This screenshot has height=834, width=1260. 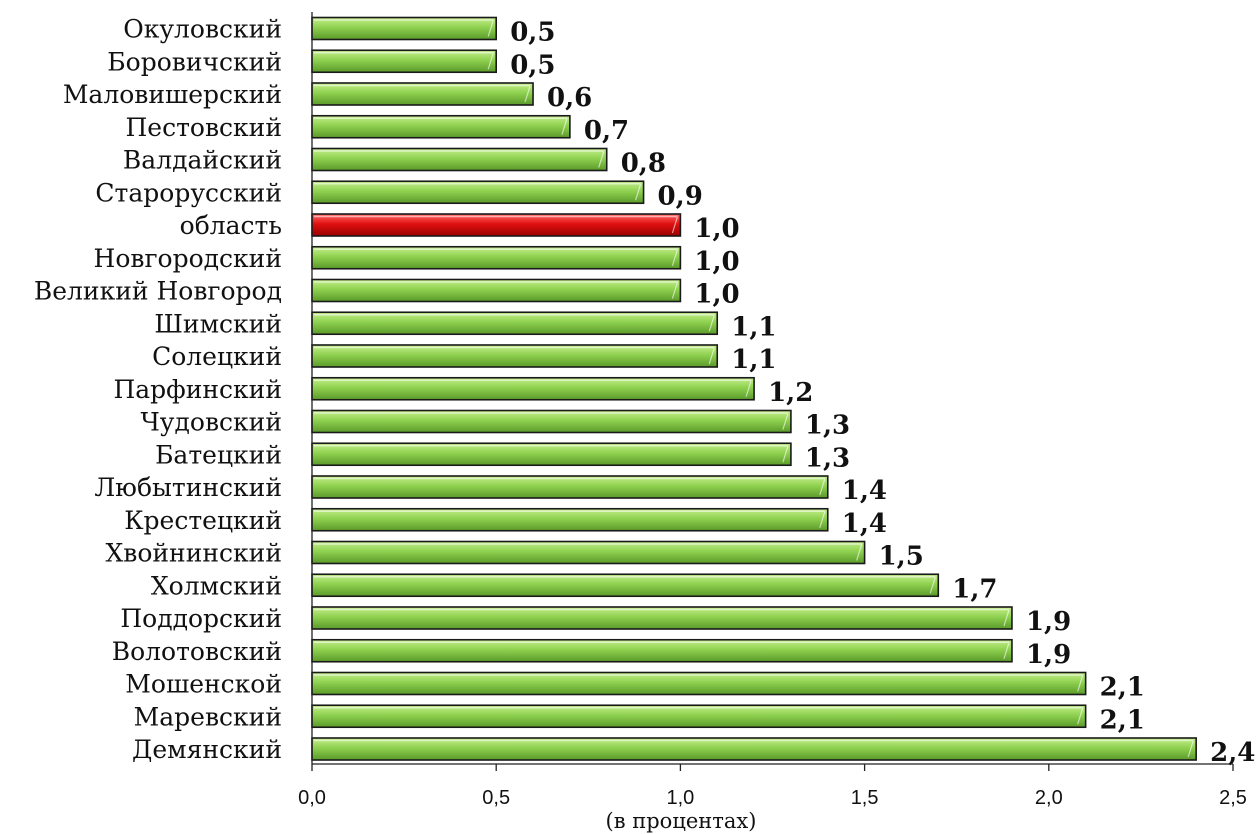 I want to click on category-label: Волотовский, so click(x=197, y=651).